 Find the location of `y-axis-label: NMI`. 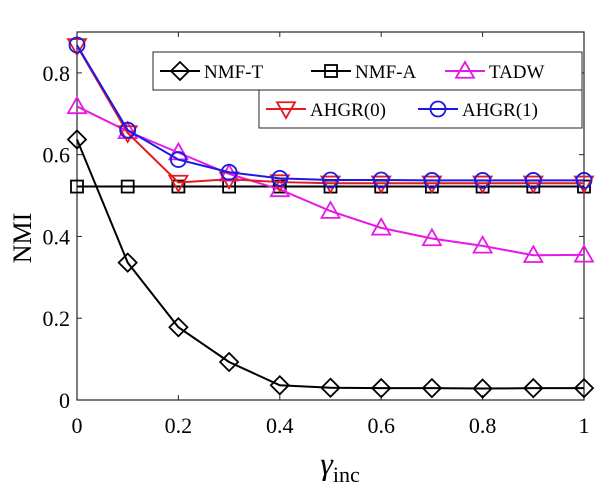

y-axis-label: NMI is located at coordinates (22, 238).